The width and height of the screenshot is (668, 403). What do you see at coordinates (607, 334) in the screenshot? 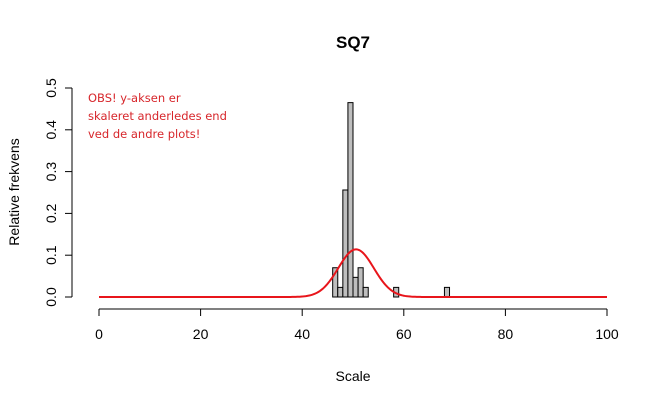
I see `x-tick-label: 100` at bounding box center [607, 334].